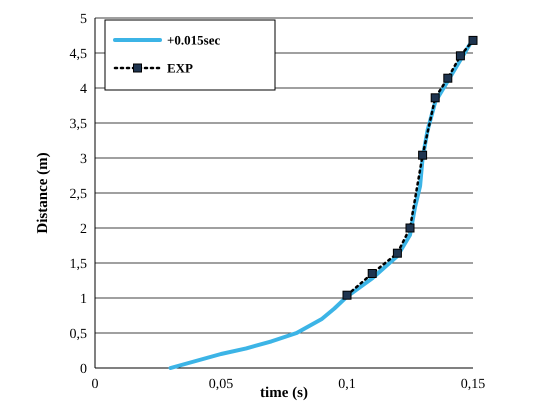 The height and width of the screenshot is (409, 551). Describe the element at coordinates (473, 384) in the screenshot. I see `x-tick-label: 0,15` at that location.